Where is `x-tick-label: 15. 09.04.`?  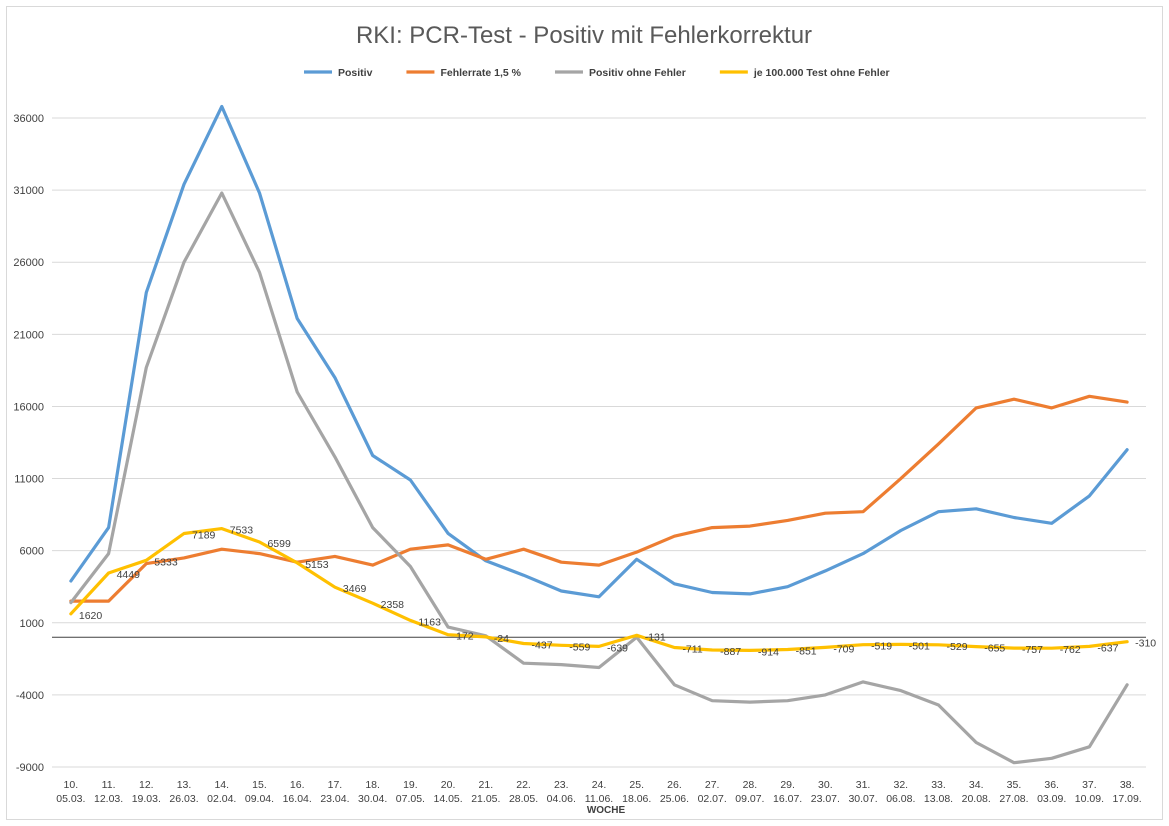
x-tick-label: 15. 09.04. is located at coordinates (259, 792).